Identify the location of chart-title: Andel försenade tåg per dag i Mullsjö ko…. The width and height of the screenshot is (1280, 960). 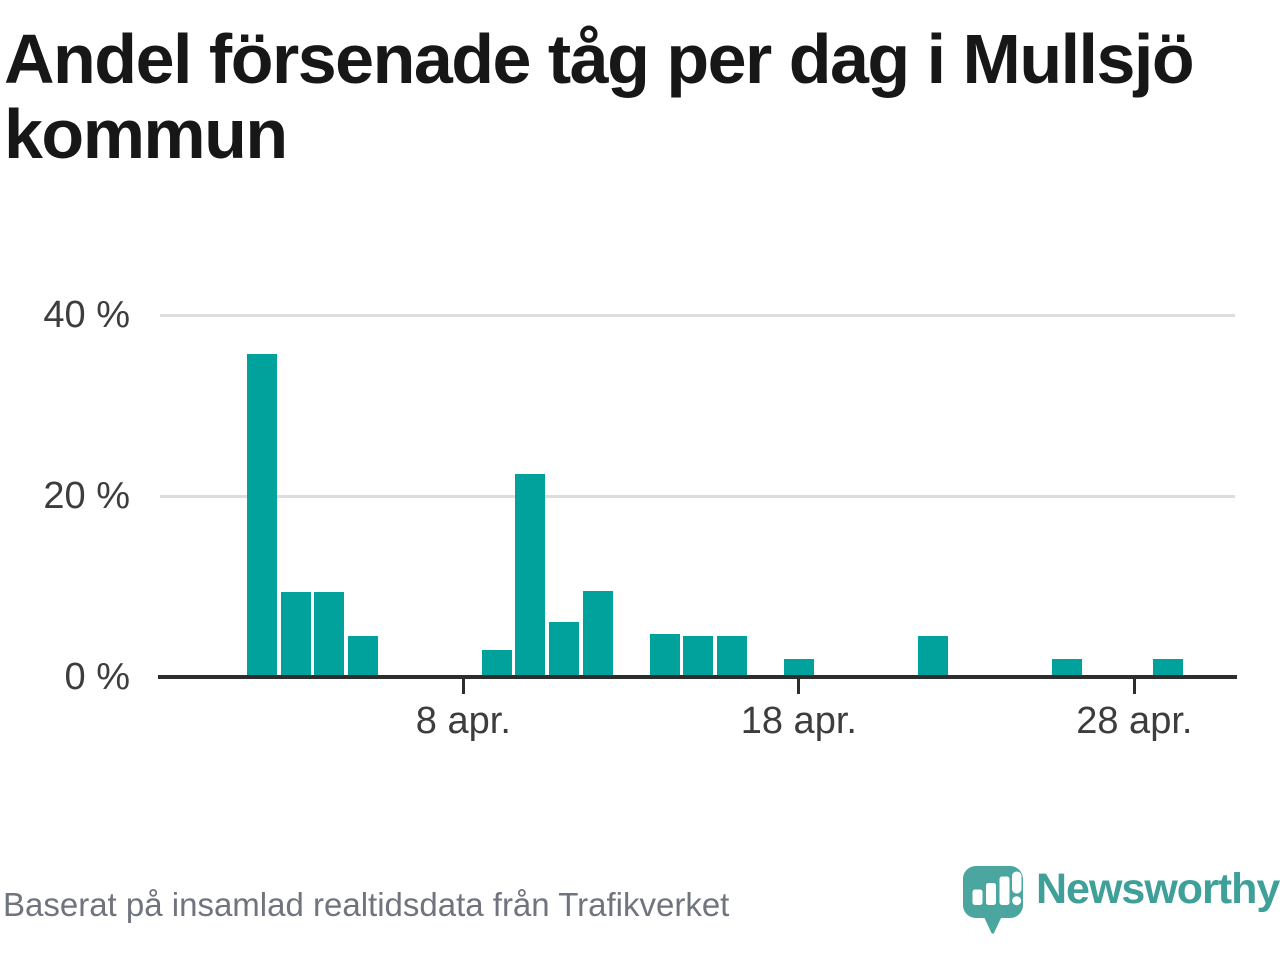
(599, 96).